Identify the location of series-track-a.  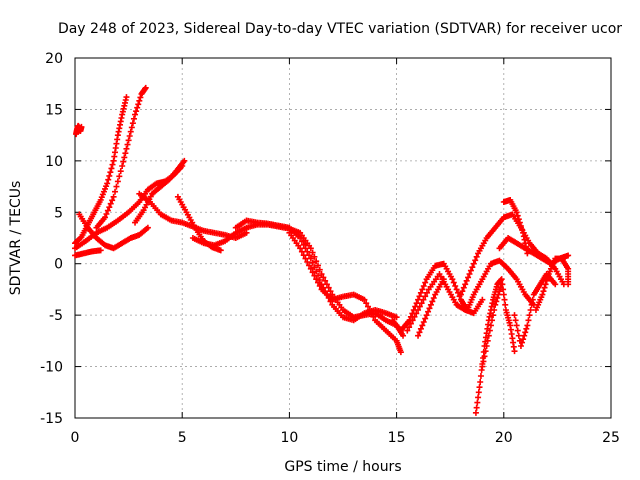
(79, 130).